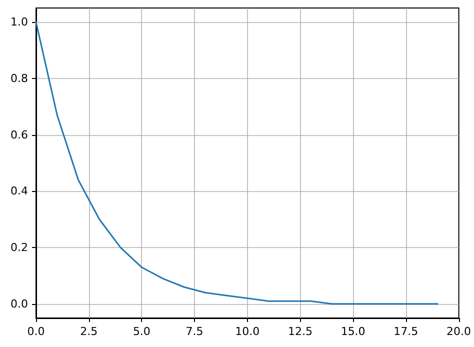 Image resolution: width=474 pixels, height=347 pixels. What do you see at coordinates (19, 191) in the screenshot?
I see `y-tick-label: 0.4` at bounding box center [19, 191].